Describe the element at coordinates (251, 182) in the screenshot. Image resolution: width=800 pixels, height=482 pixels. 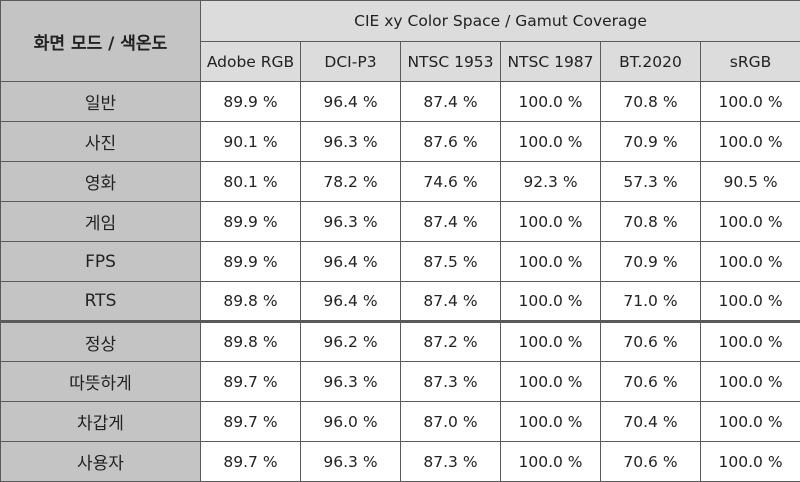
I see `value-cell: 80.1 %` at that location.